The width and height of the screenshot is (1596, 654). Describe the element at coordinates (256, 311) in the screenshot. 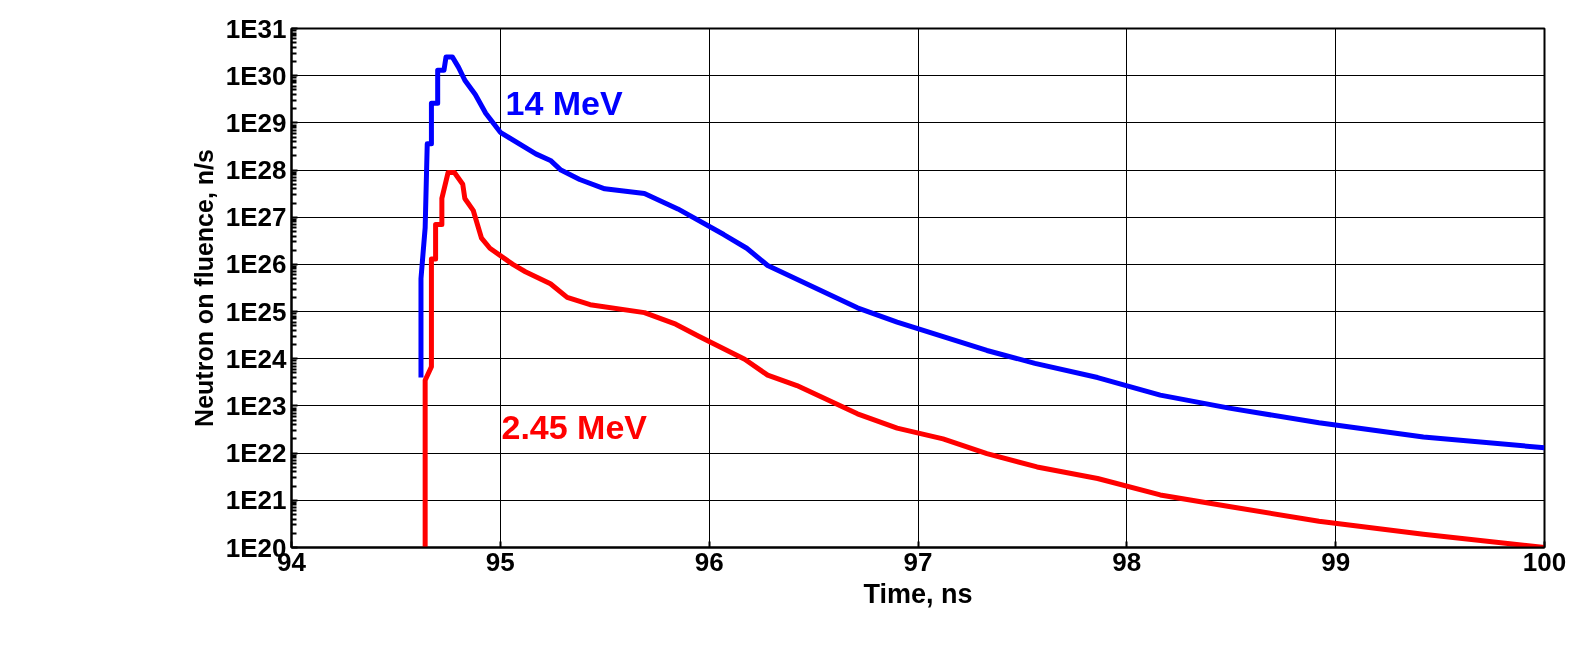

I see `y-tick-label: 1E25` at that location.